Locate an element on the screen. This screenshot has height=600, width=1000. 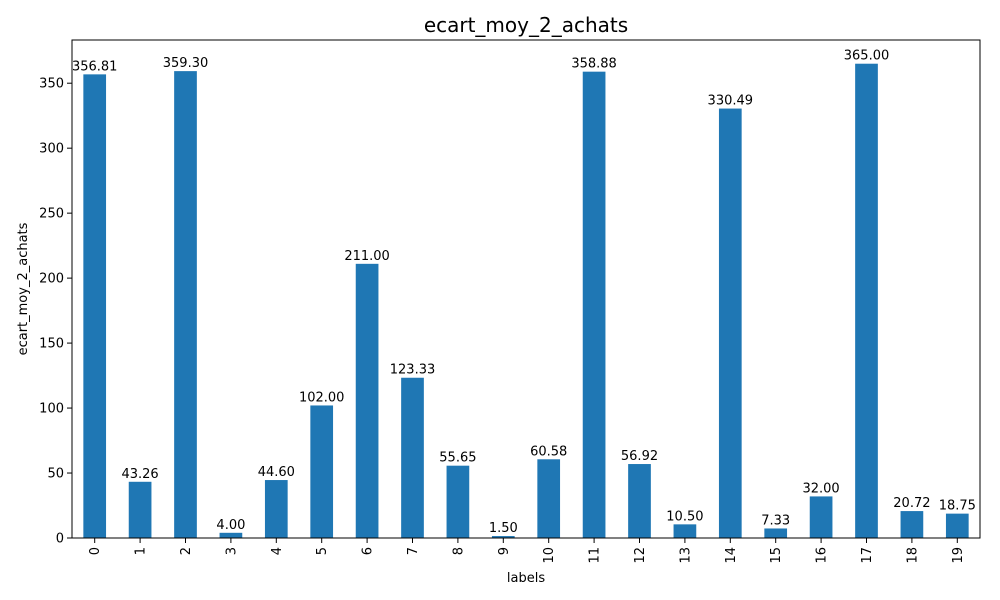
x-tick-label: 3 is located at coordinates (231, 551).